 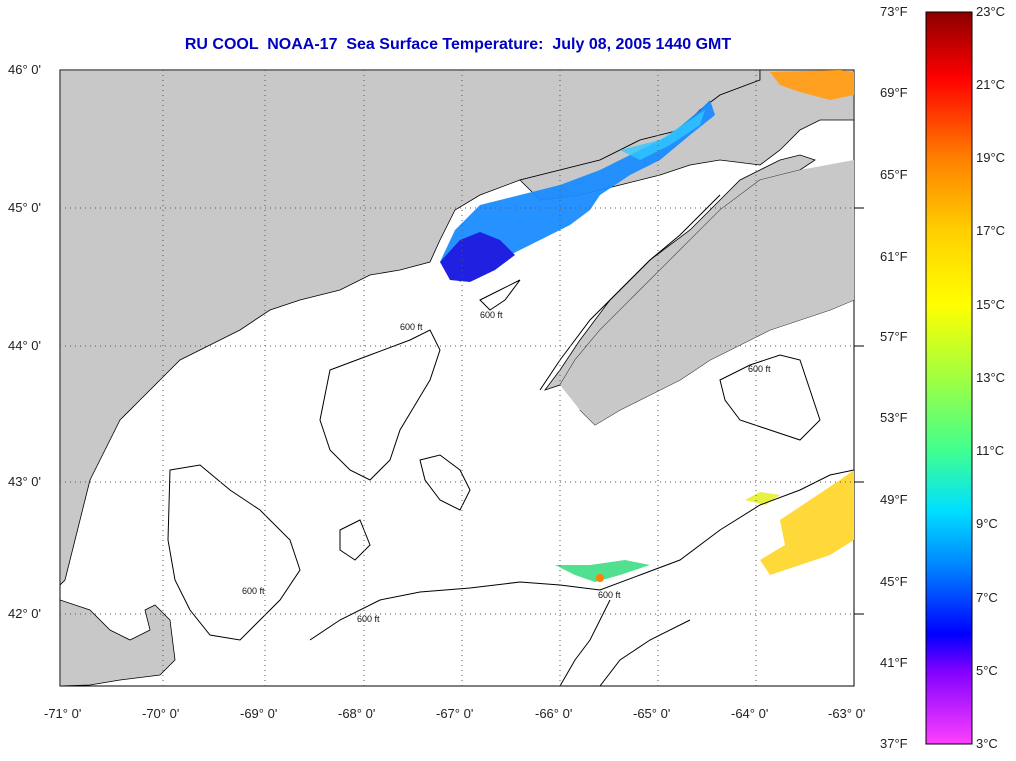 What do you see at coordinates (160, 713) in the screenshot?
I see `lon-label: -70° 0'` at bounding box center [160, 713].